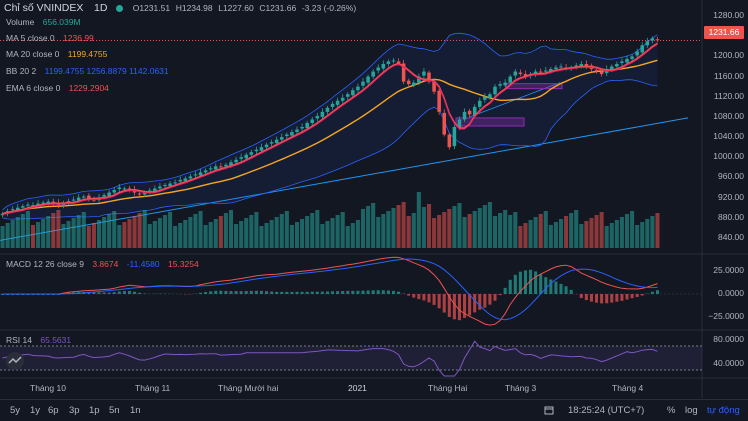  Describe the element at coordinates (56, 54) in the screenshot. I see `legend-ma20: MA 20 close 0 1199.4755` at that location.